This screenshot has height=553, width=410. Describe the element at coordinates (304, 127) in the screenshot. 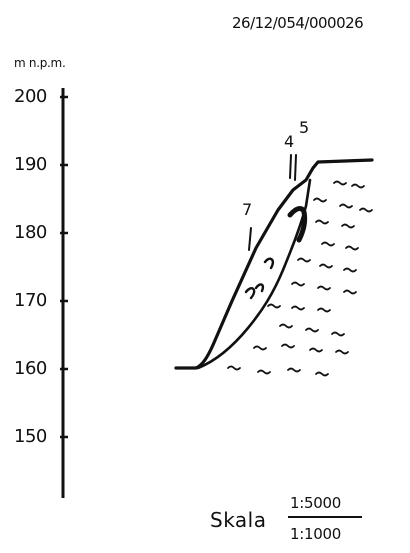

I see `marker-label-5: 5` at that location.